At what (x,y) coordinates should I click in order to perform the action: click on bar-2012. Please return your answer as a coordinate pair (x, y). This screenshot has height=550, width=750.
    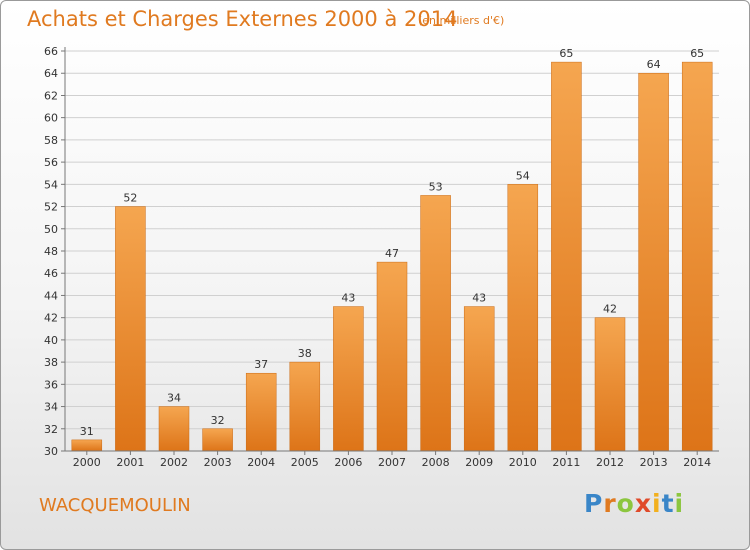
    Looking at the image, I should click on (610, 384).